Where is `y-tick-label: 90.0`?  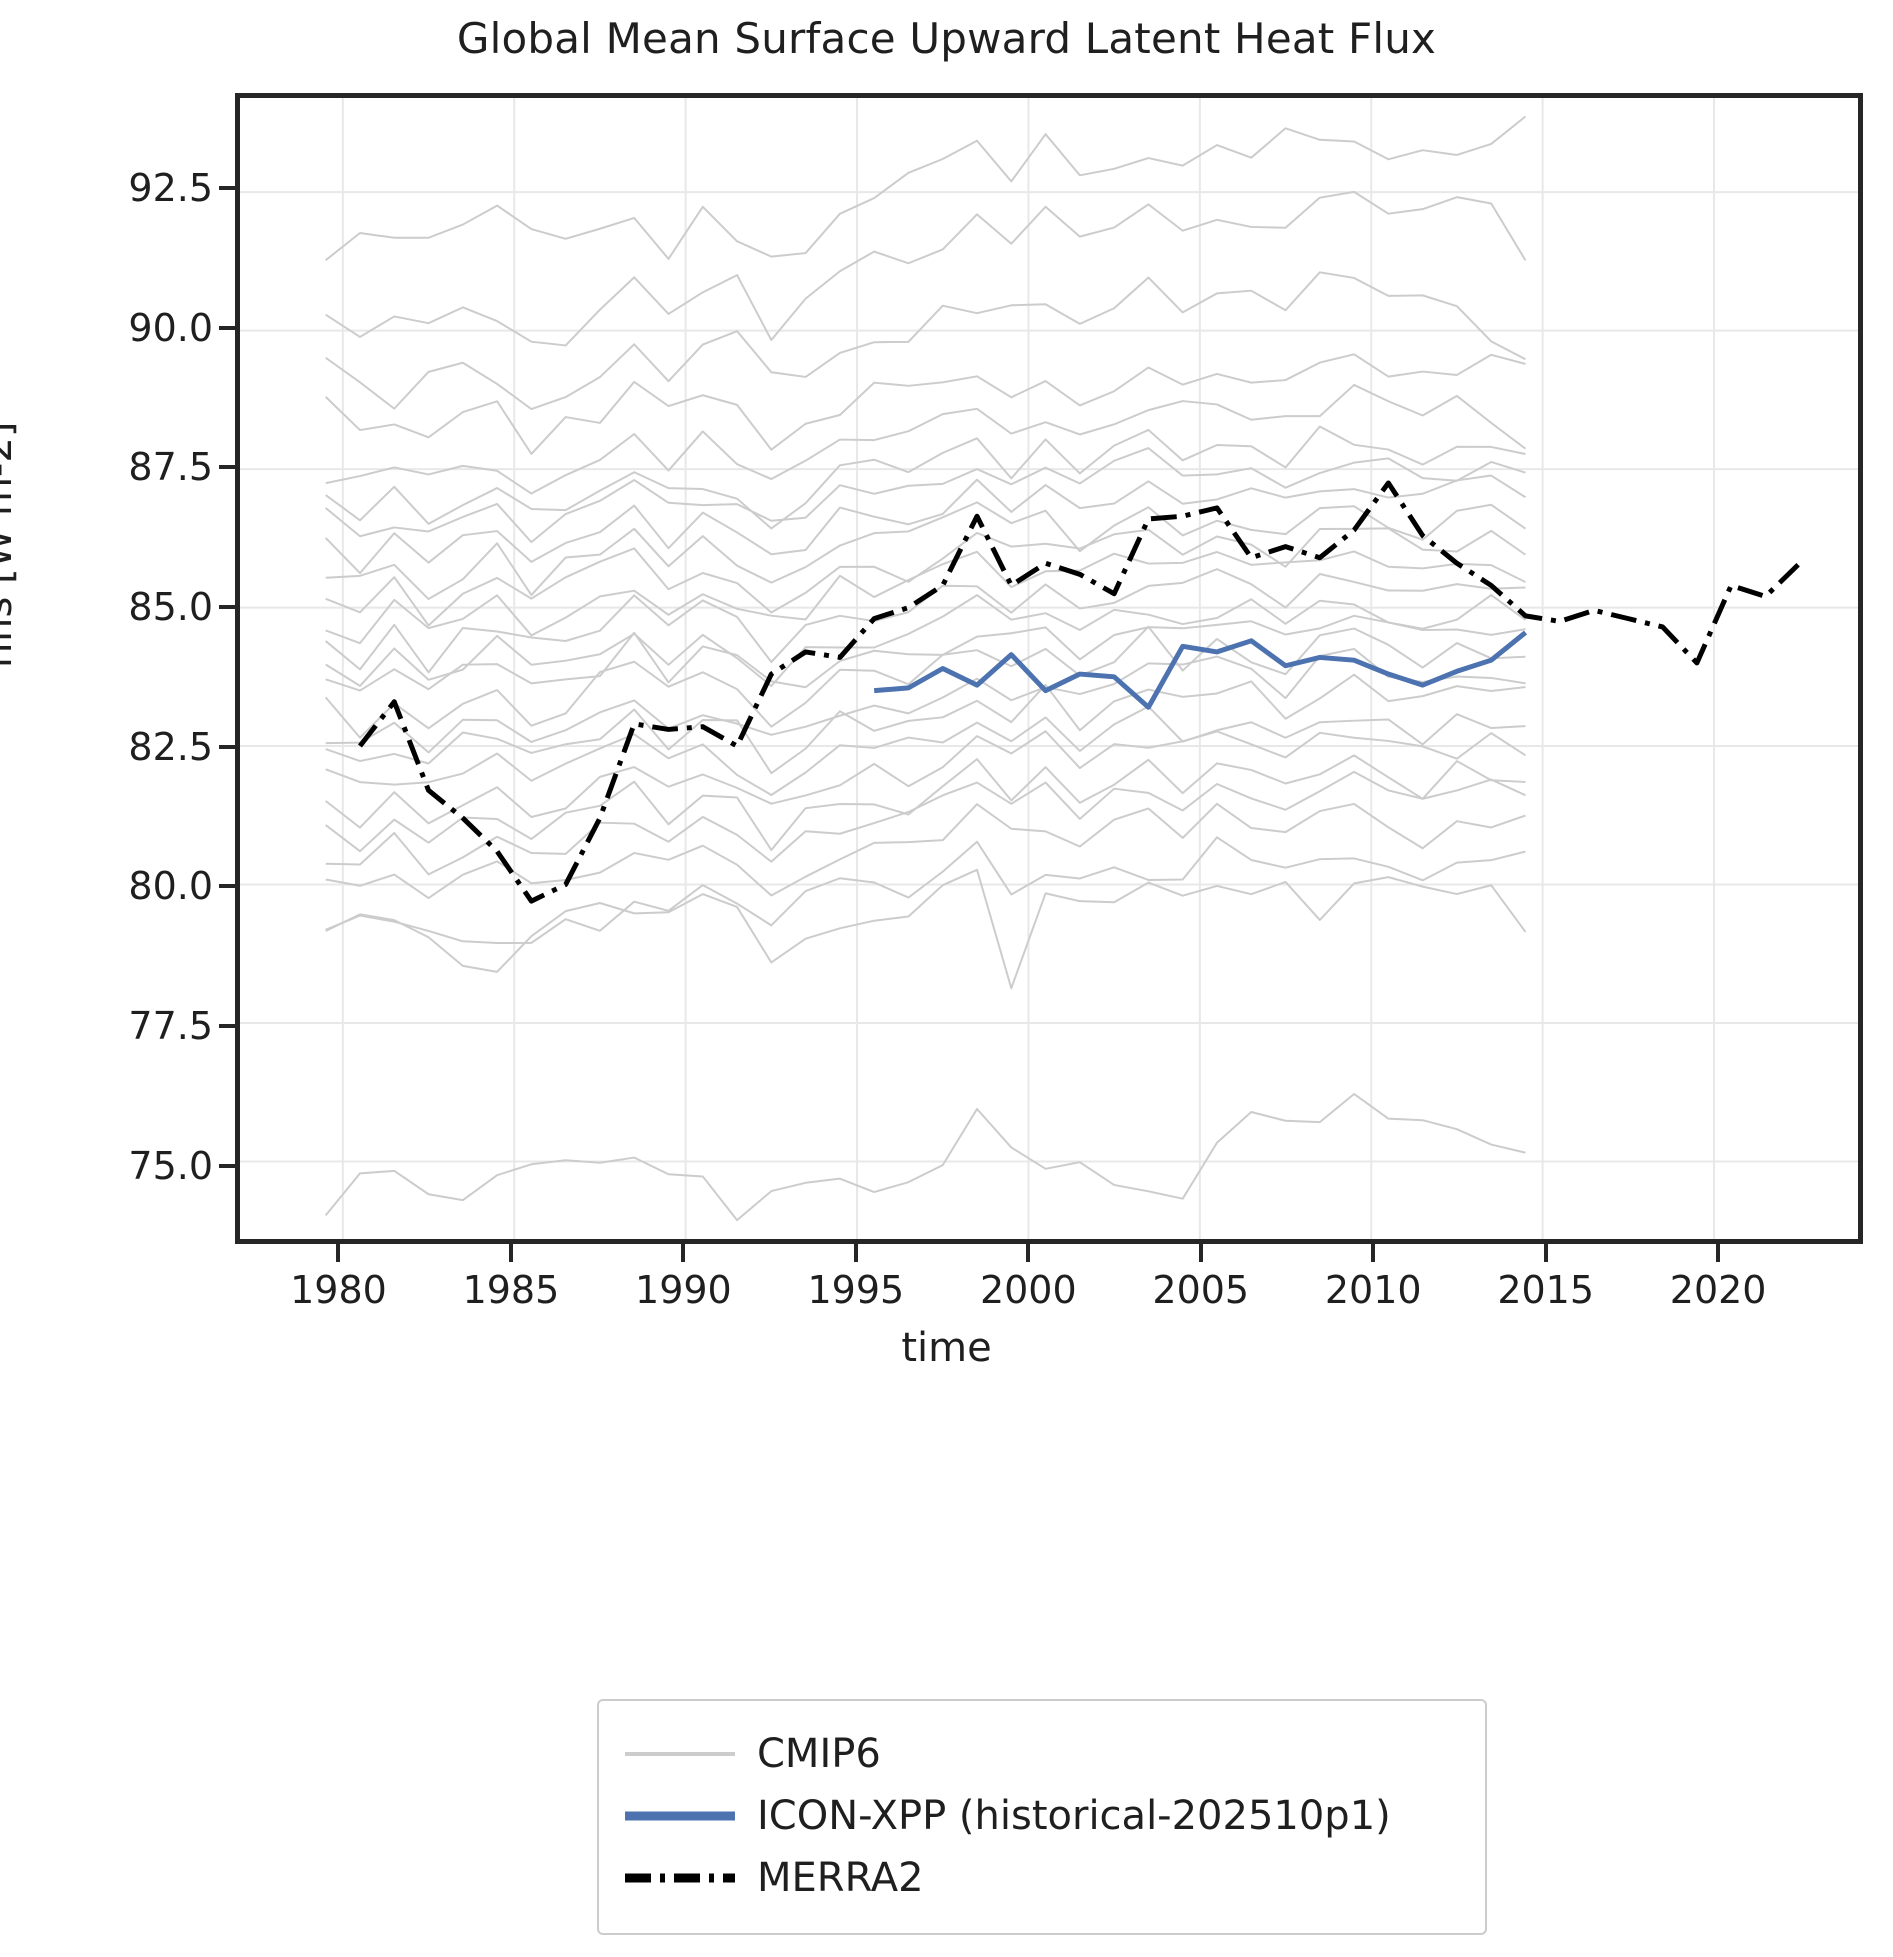
y-tick-label: 90.0 is located at coordinates (170, 327).